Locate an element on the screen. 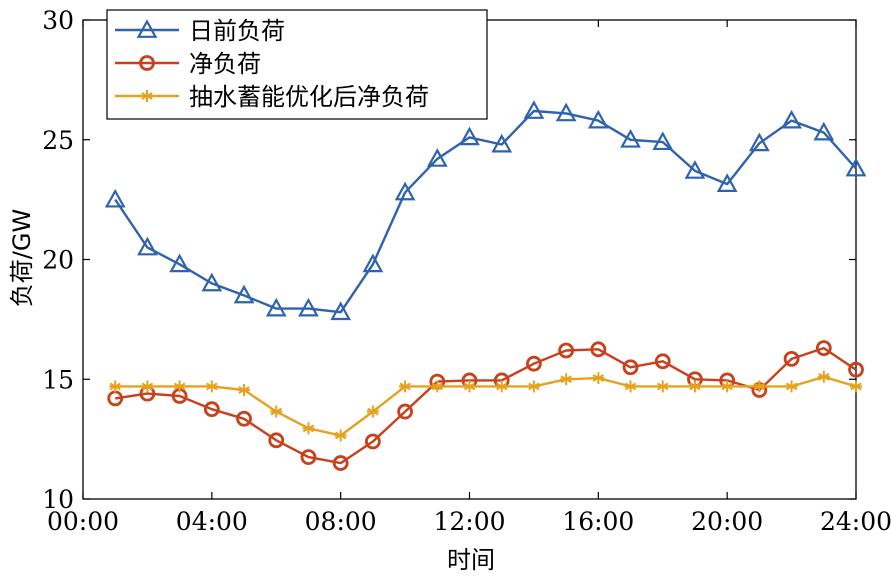  x-tick-label: 24:00 is located at coordinates (855, 521).